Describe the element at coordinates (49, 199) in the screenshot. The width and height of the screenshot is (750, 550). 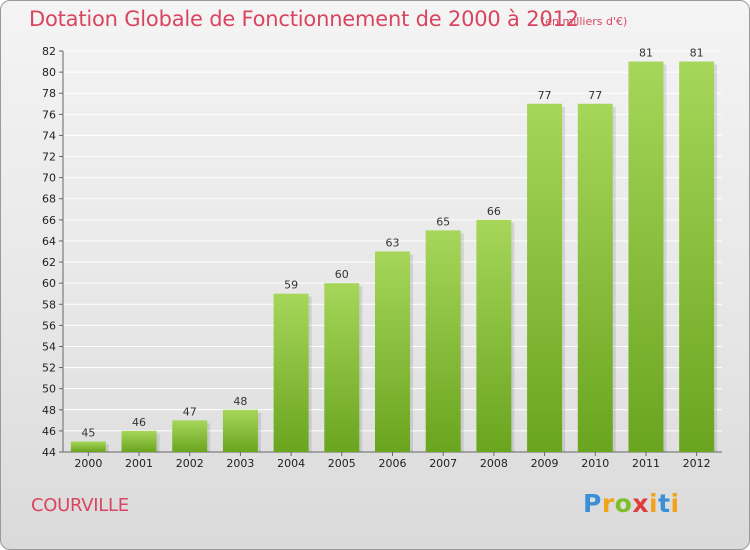
I see `y-tick-label: 68` at that location.